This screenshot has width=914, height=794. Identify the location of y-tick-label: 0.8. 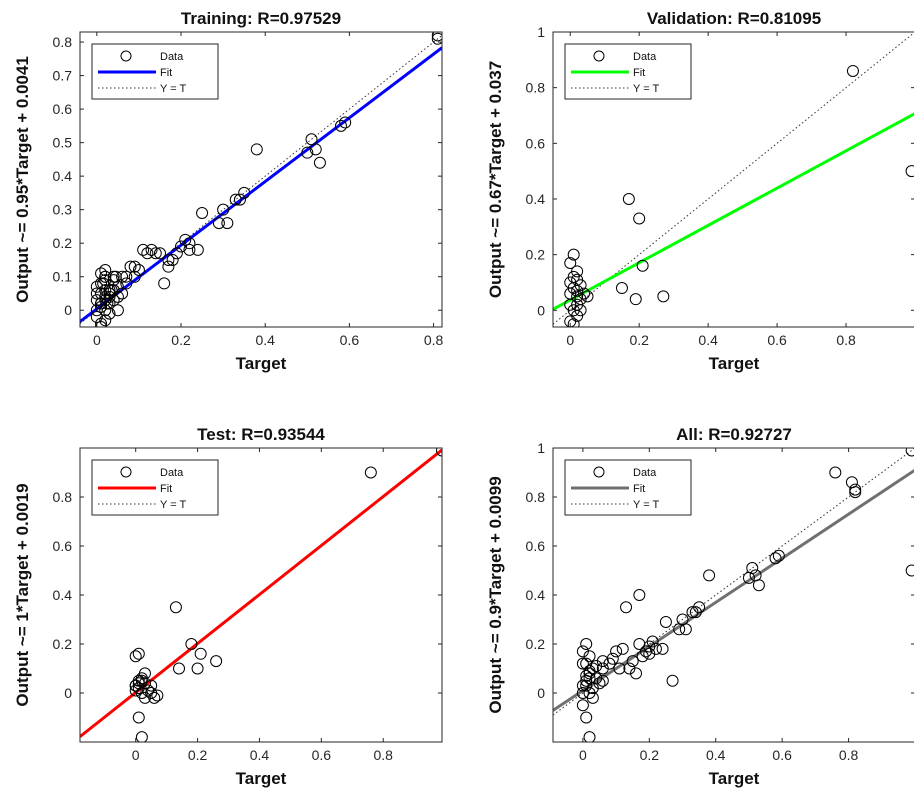
(63, 497).